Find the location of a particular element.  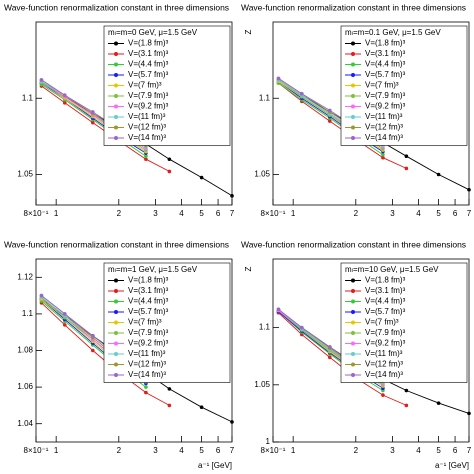

legend-annotation: mₗ=m=0 GeV, μ=1.5 GeV is located at coordinates (153, 32).